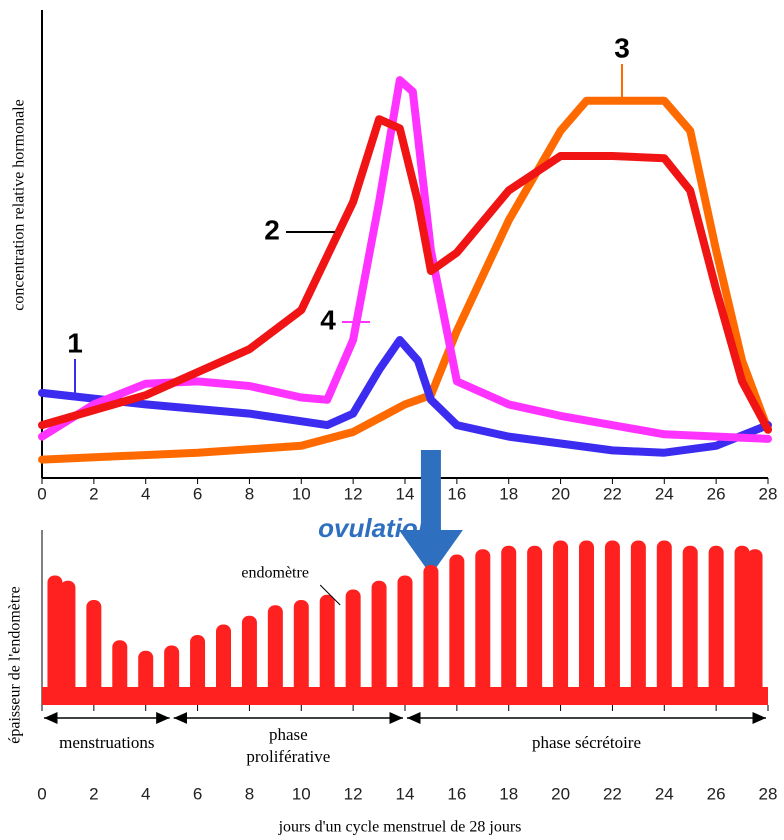  I want to click on x-axis-title: jours d'un cycle menstruel de 28 jours, so click(400, 827).